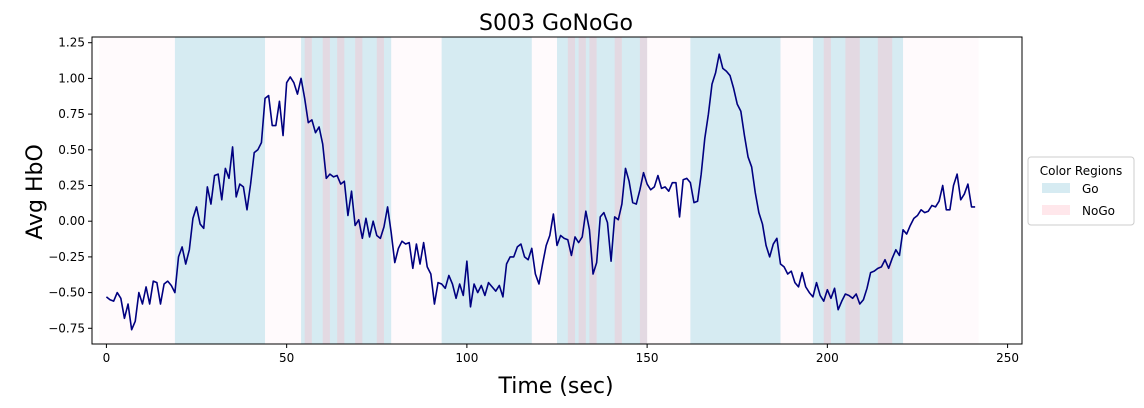 The image size is (1144, 408). Describe the element at coordinates (555, 386) in the screenshot. I see `x-axis-label: Time (sec)` at that location.